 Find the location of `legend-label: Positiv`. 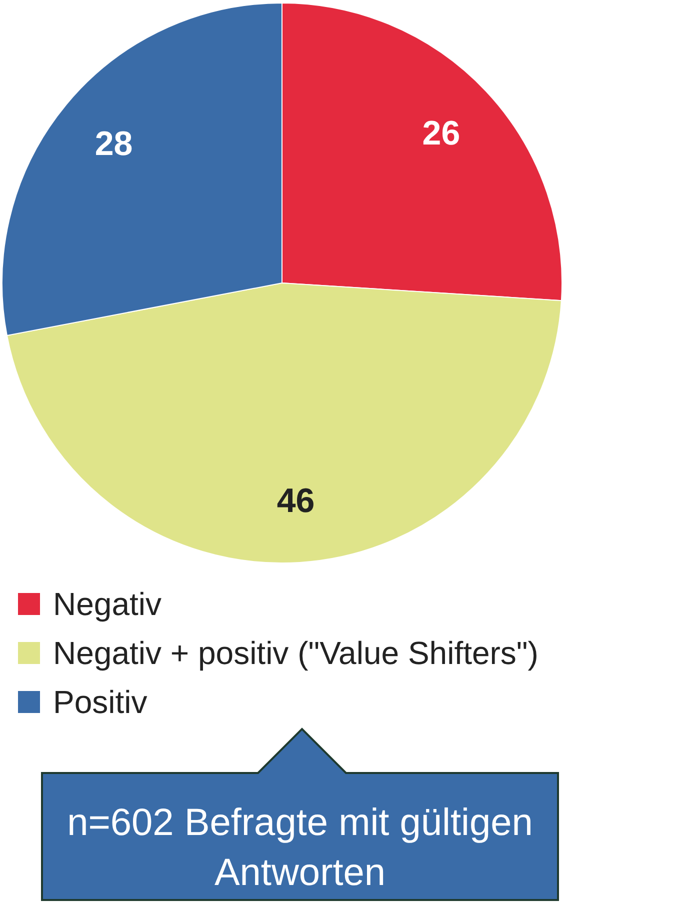

legend-label: Positiv is located at coordinates (100, 702).